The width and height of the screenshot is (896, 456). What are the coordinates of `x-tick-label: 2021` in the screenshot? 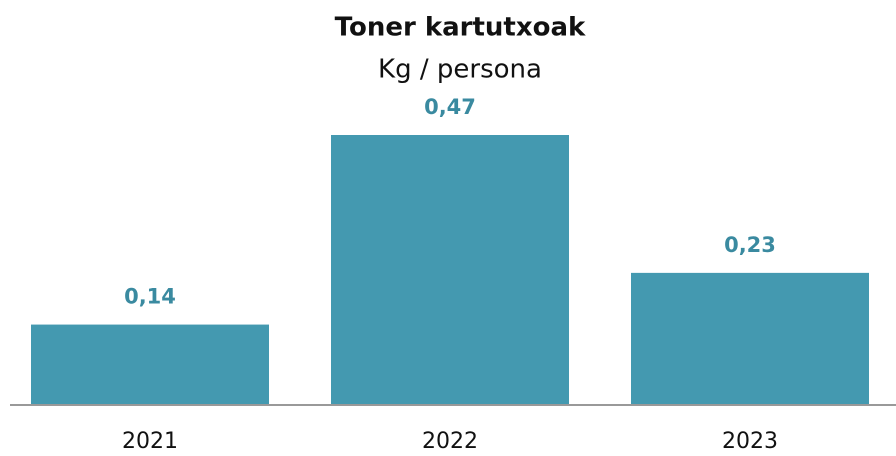 It's located at (150, 441).